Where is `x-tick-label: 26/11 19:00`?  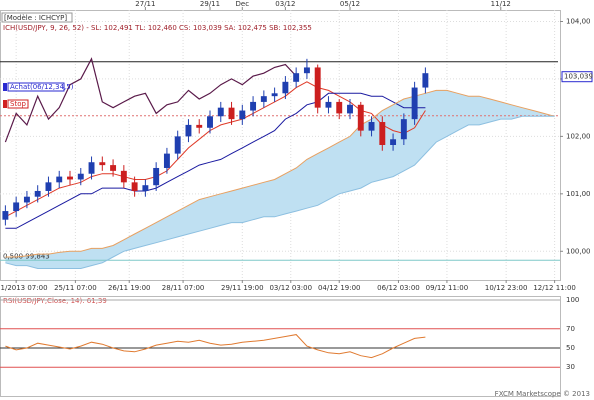 x-tick-label: 26/11 19:00 is located at coordinates (129, 288).